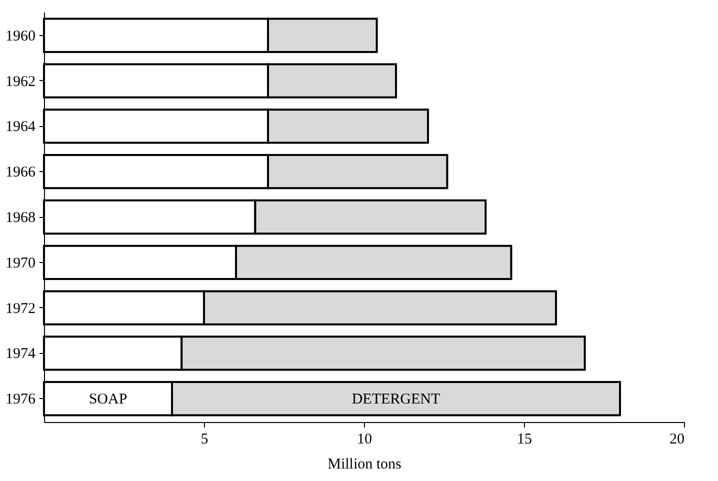  What do you see at coordinates (524, 440) in the screenshot?
I see `x-tick-label: 15` at bounding box center [524, 440].